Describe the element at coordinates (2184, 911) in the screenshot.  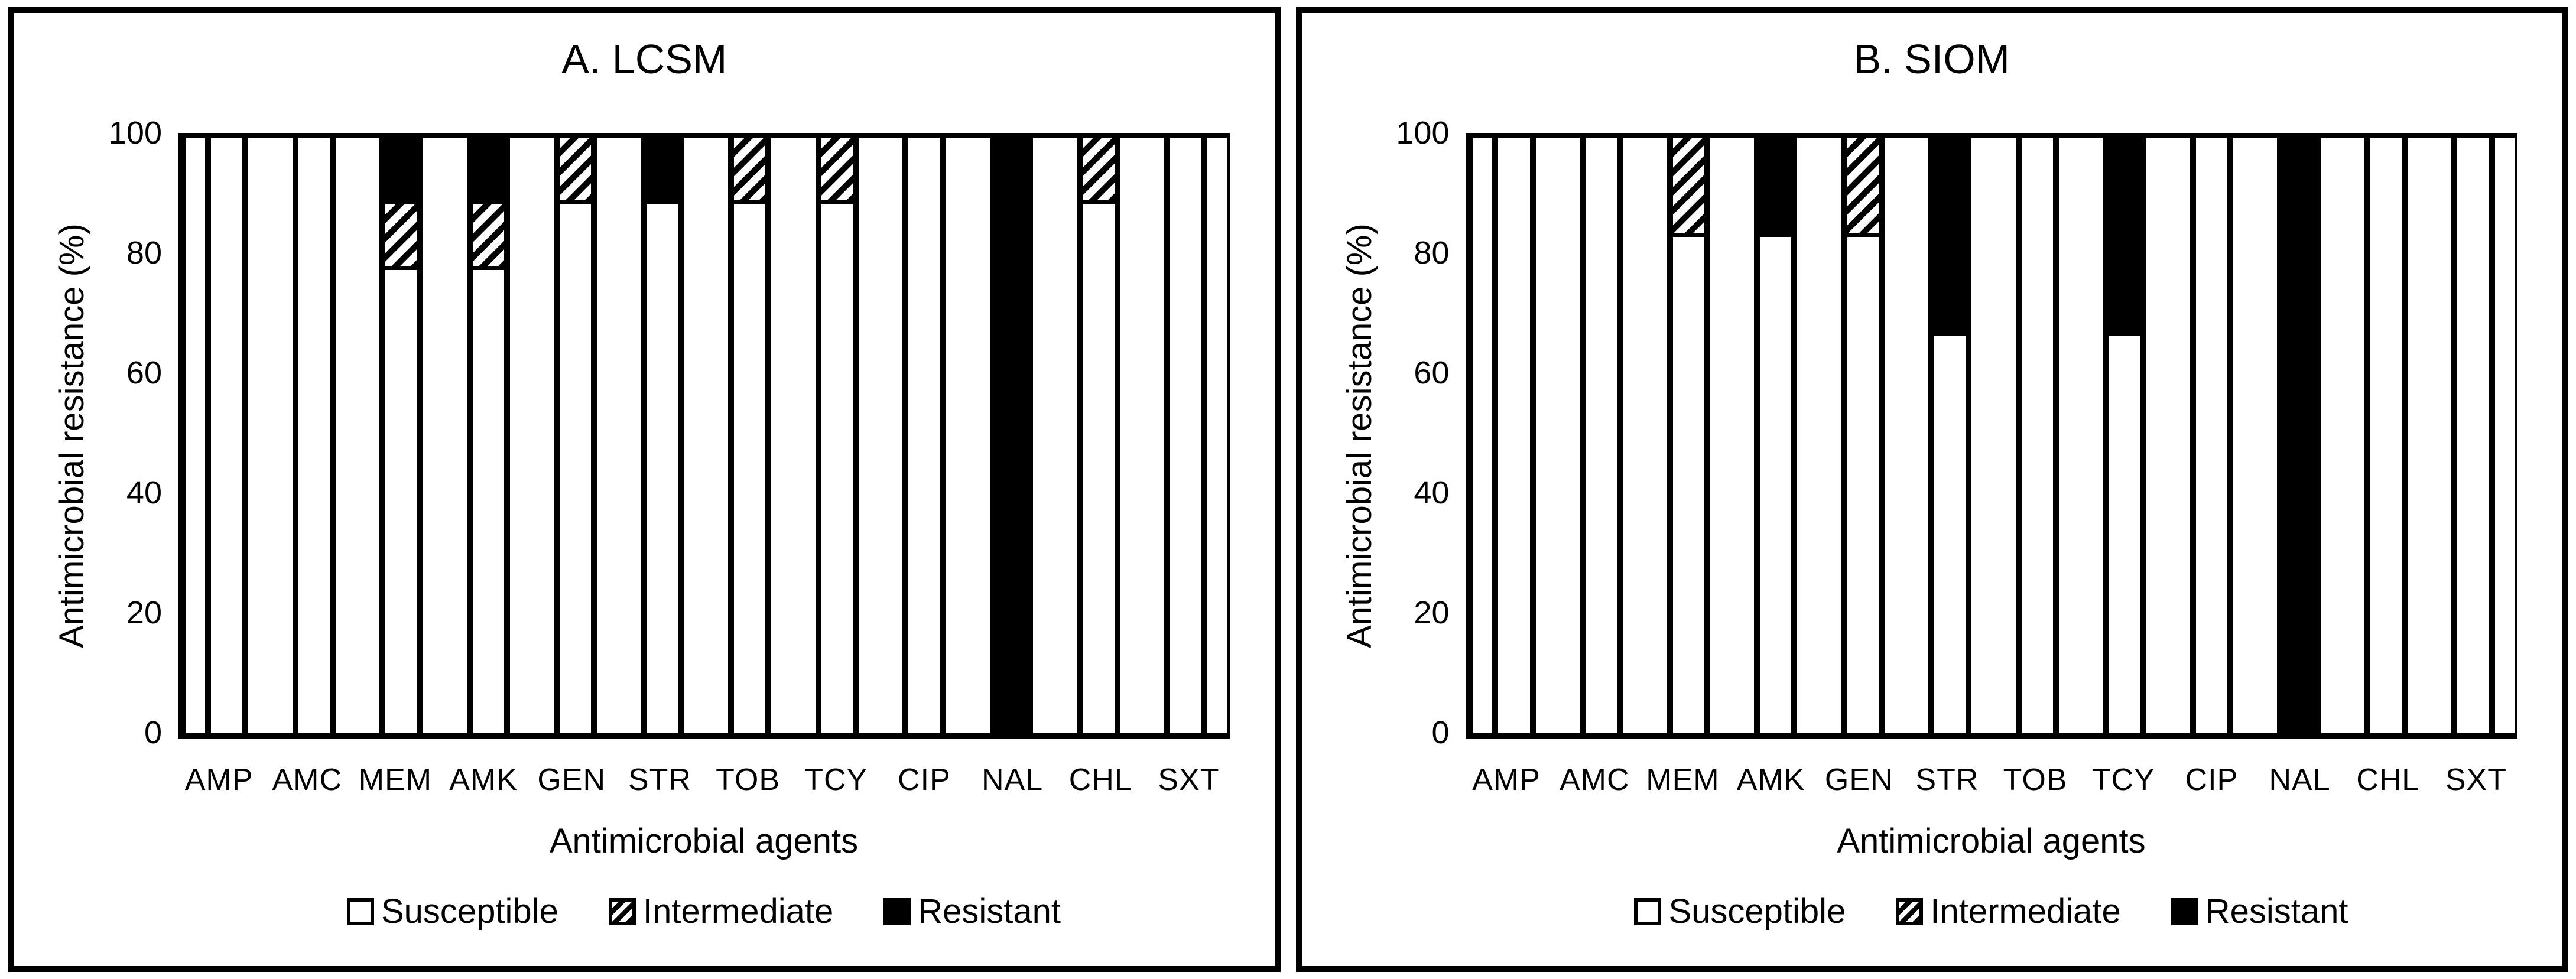
I see `legend-swatch-resistant-icon` at that location.